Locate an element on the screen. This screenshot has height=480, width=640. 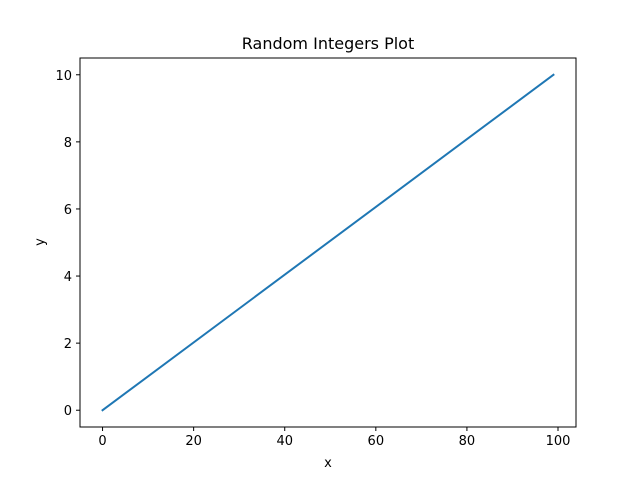
y-tick-label: 6 is located at coordinates (68, 210).